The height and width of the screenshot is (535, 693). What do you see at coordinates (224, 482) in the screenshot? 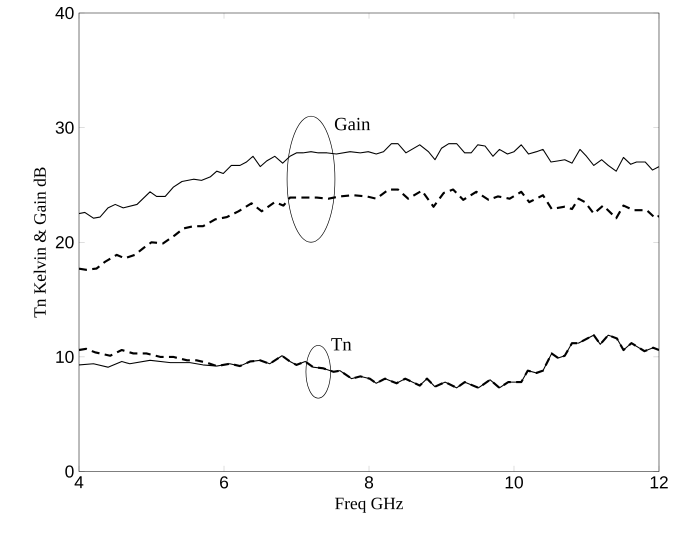
I see `x-tick-label: 6` at bounding box center [224, 482].